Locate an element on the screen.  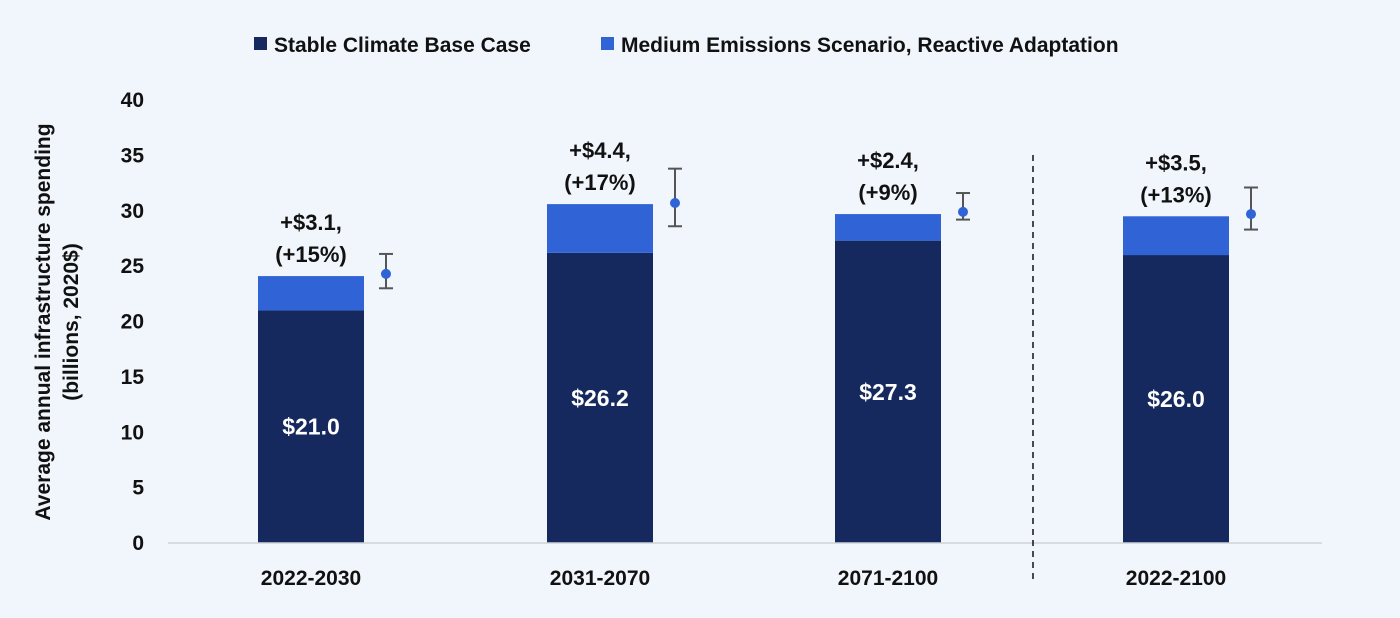
increment-label-line-1: +$3.1, is located at coordinates (311, 222).